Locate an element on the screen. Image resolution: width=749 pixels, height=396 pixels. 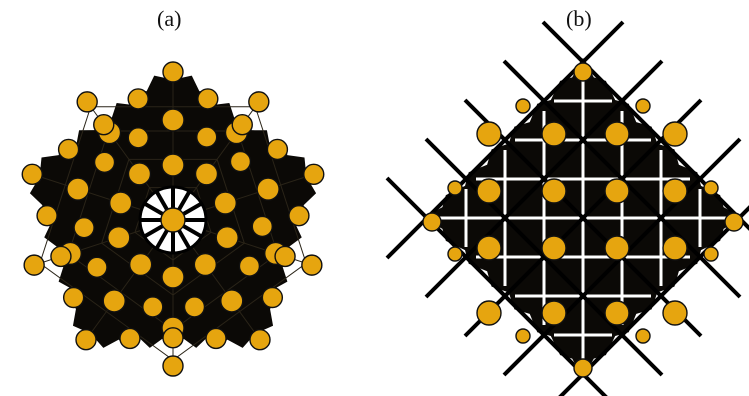
panel-a-label: (a) is located at coordinates (169, 18).